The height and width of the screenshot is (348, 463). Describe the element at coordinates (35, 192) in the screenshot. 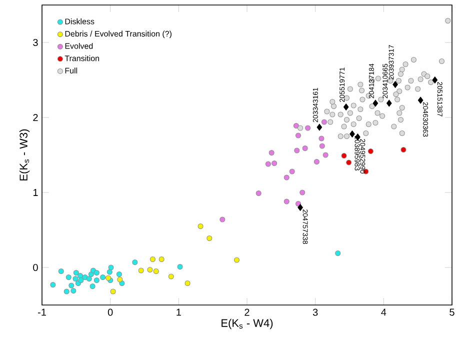

I see `y-tick-label: 1` at that location.